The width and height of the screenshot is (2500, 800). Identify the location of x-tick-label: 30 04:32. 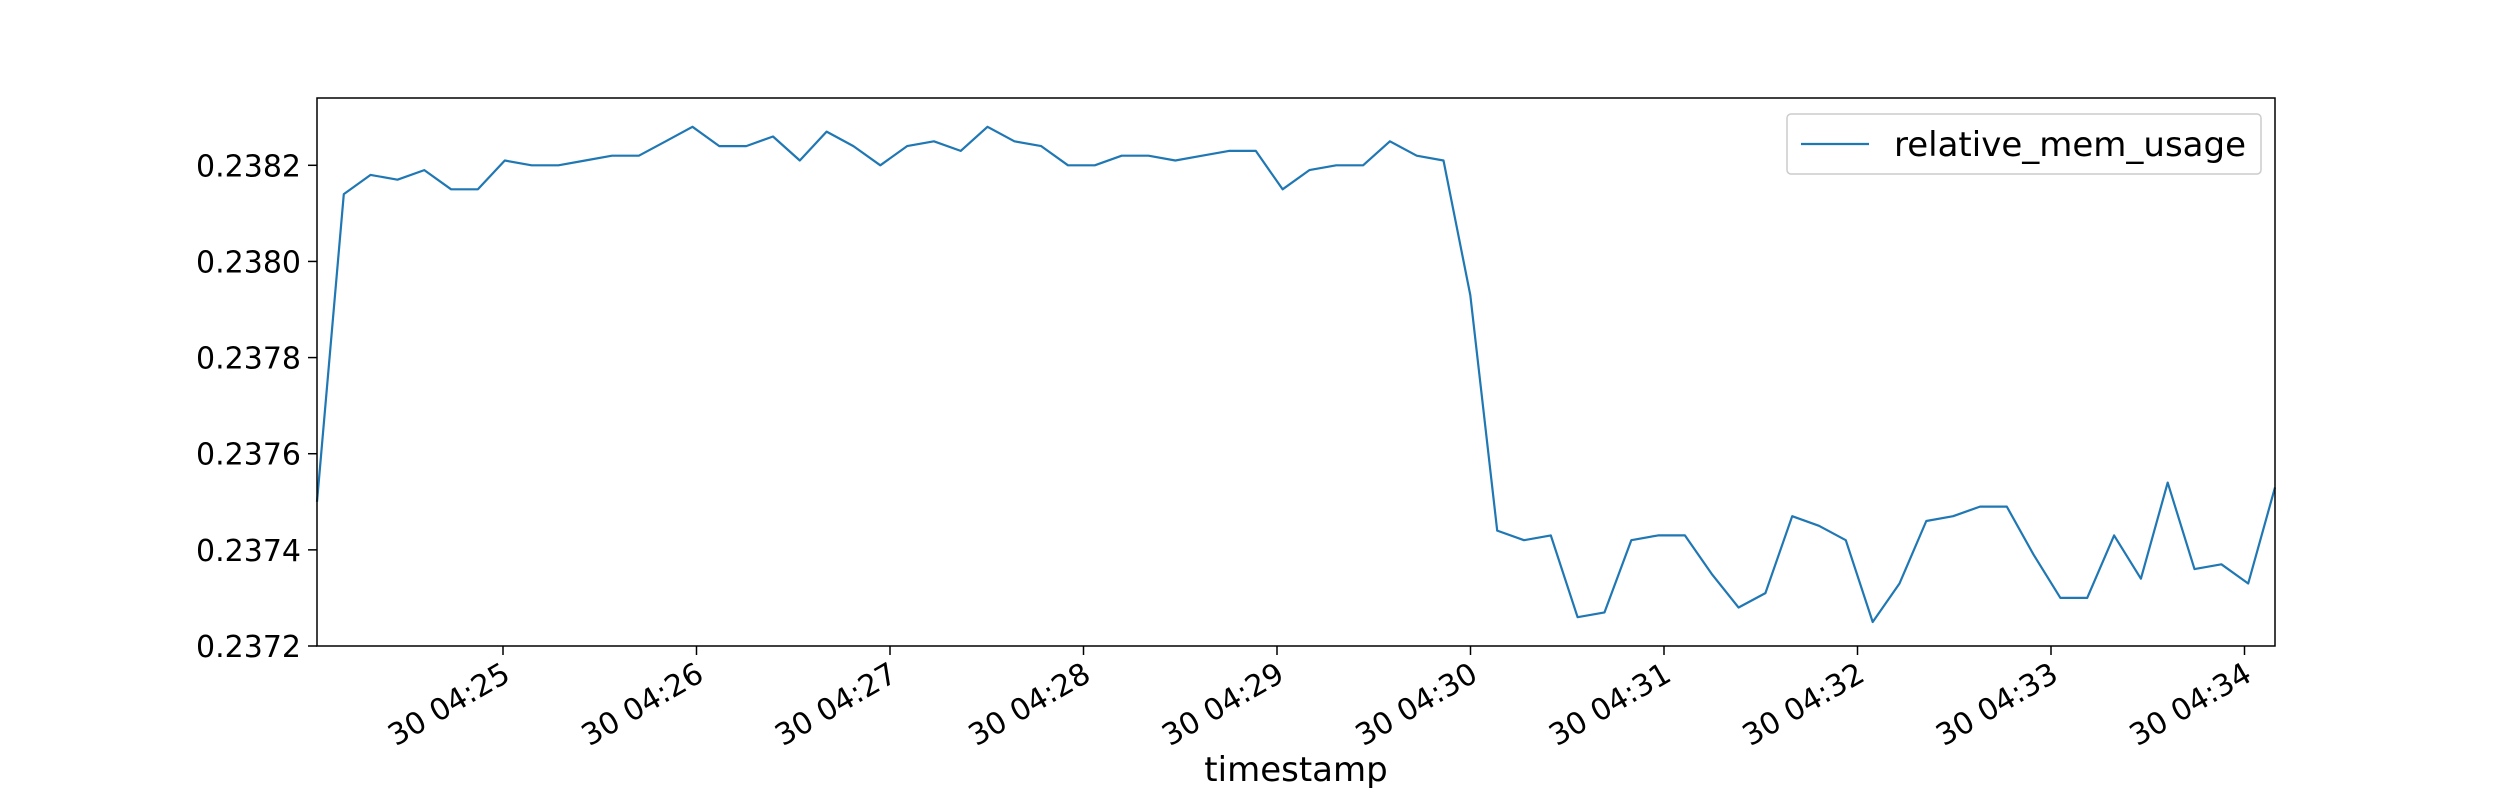
(1804, 704).